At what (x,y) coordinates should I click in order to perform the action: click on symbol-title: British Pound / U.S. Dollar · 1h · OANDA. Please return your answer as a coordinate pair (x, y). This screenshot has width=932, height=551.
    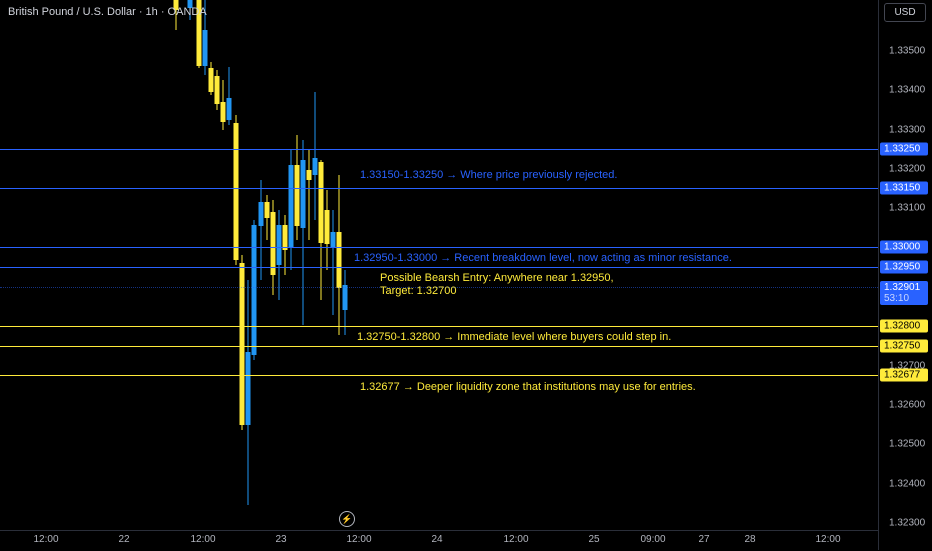
    Looking at the image, I should click on (107, 12).